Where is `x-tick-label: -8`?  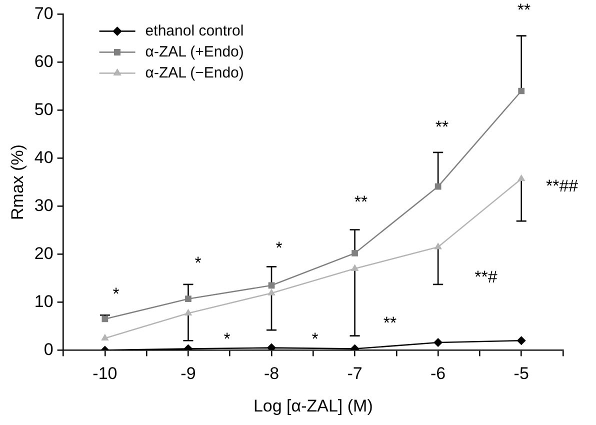 x-tick-label: -8 is located at coordinates (272, 374).